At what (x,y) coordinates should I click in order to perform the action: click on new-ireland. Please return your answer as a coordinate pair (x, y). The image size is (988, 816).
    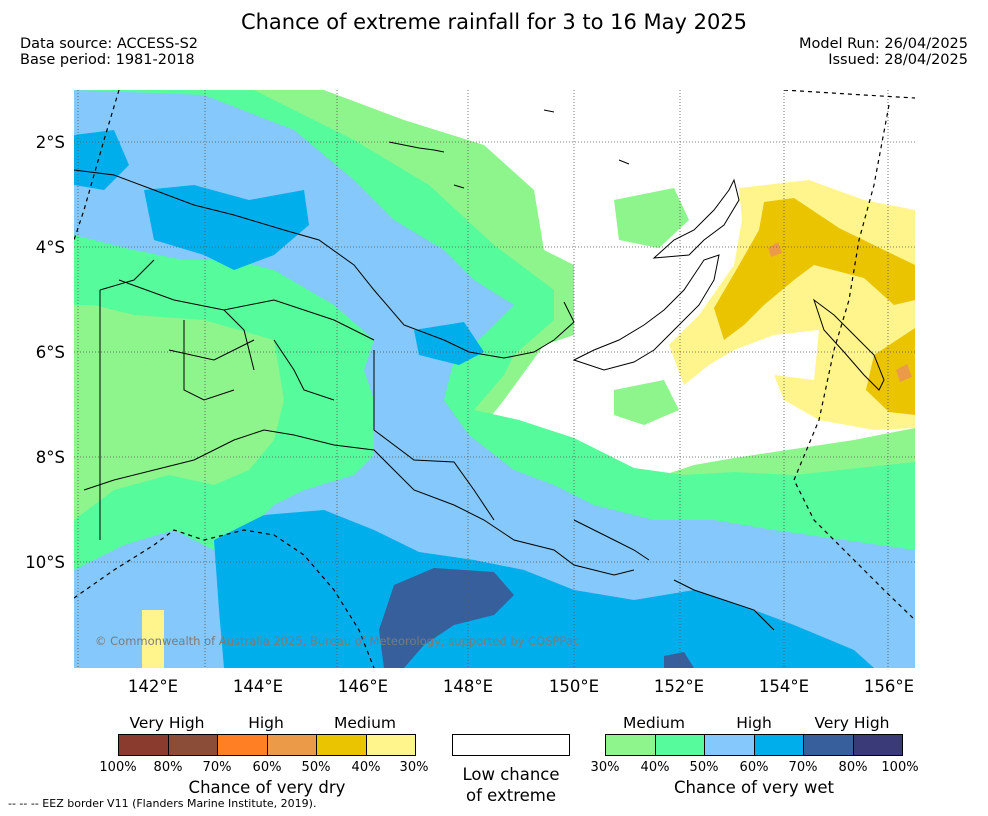
    Looking at the image, I should click on (696, 218).